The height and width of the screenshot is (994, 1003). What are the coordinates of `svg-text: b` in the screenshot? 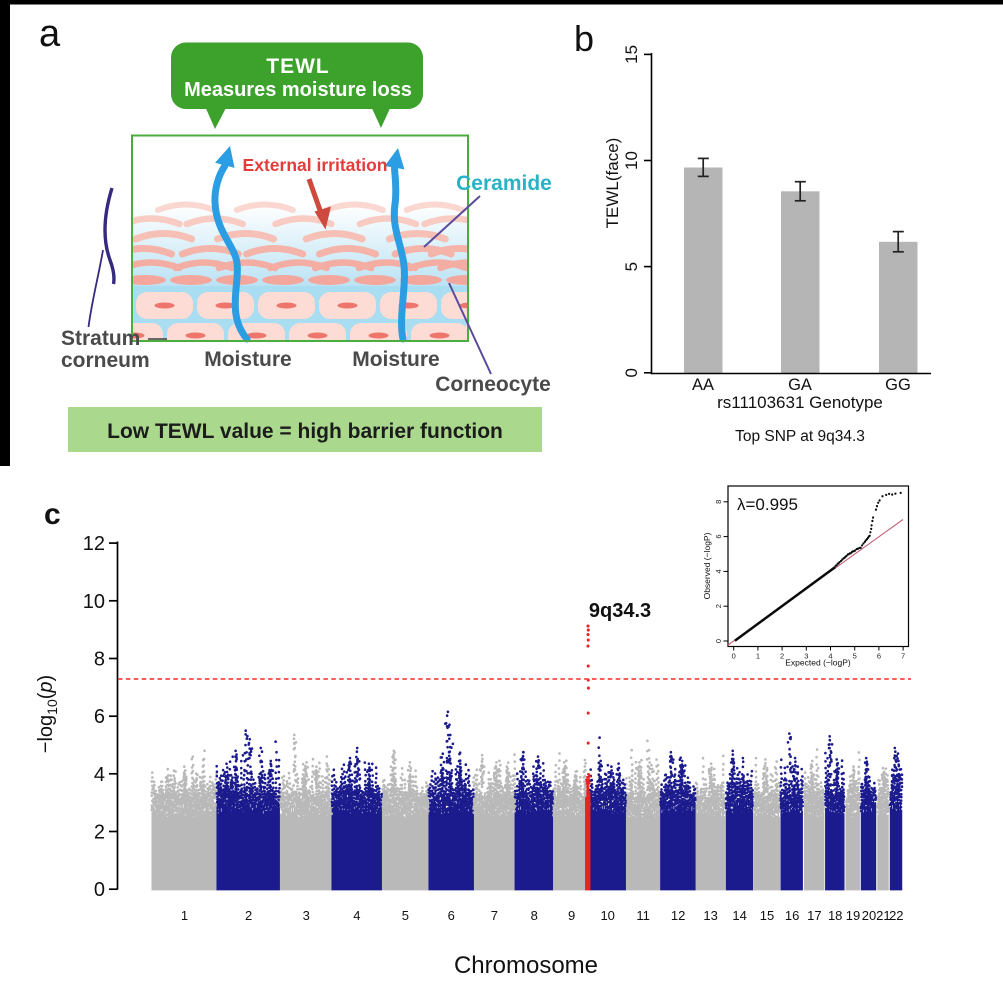 It's located at (584, 38).